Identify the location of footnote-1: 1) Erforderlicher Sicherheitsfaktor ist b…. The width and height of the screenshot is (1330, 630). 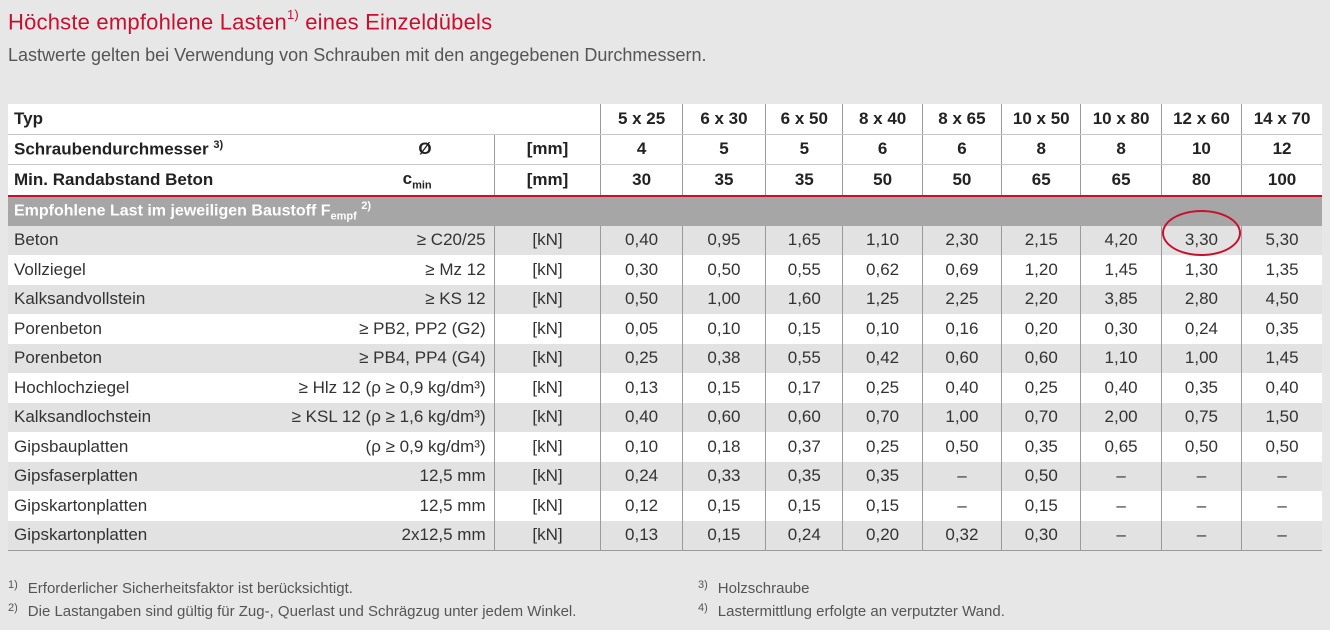
(180, 588).